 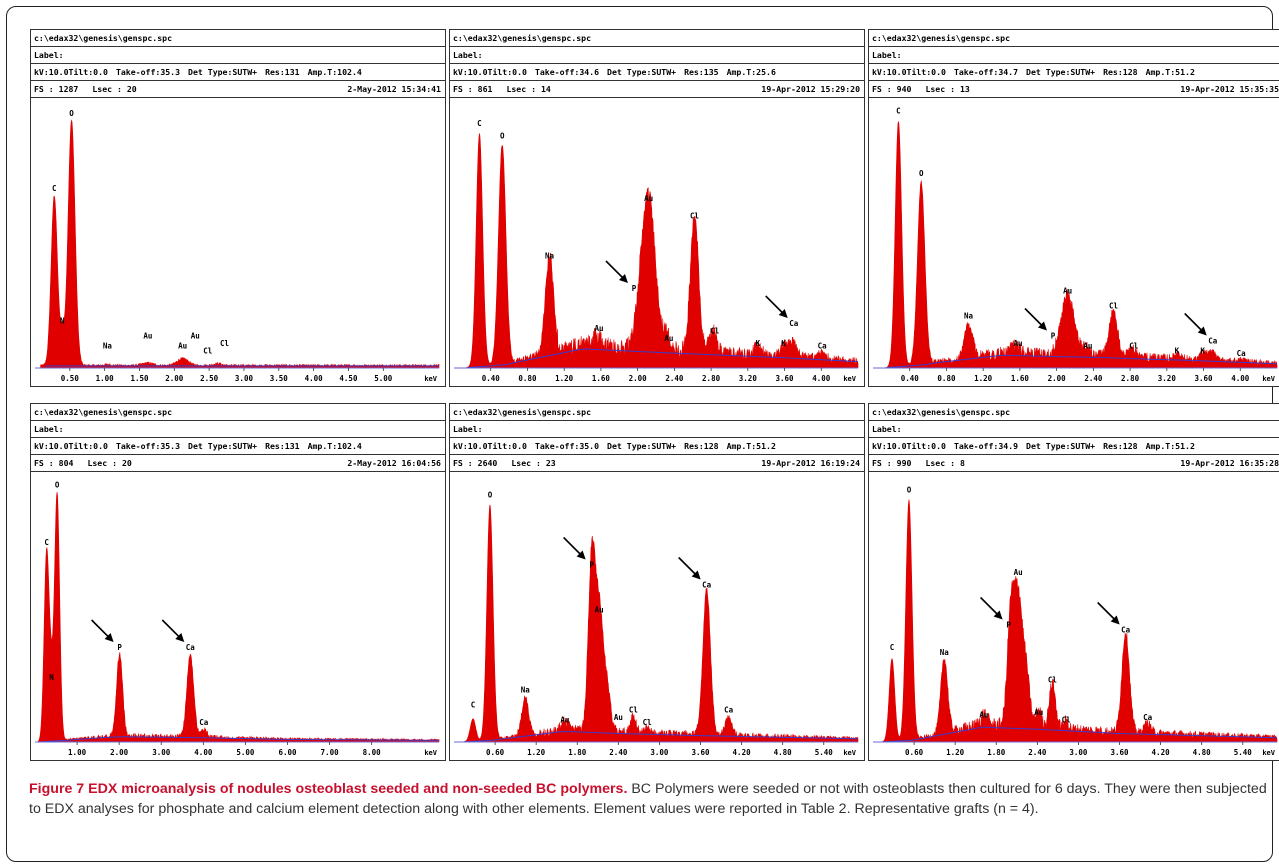 I want to click on fs-value: FS : 990, so click(x=892, y=463).